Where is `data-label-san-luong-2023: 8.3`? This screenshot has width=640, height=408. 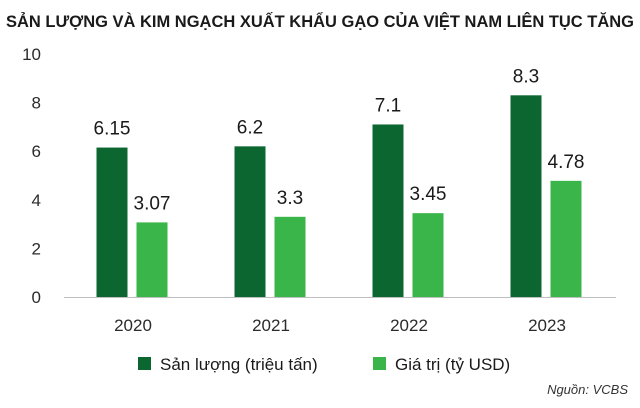 data-label-san-luong-2023: 8.3 is located at coordinates (526, 76).